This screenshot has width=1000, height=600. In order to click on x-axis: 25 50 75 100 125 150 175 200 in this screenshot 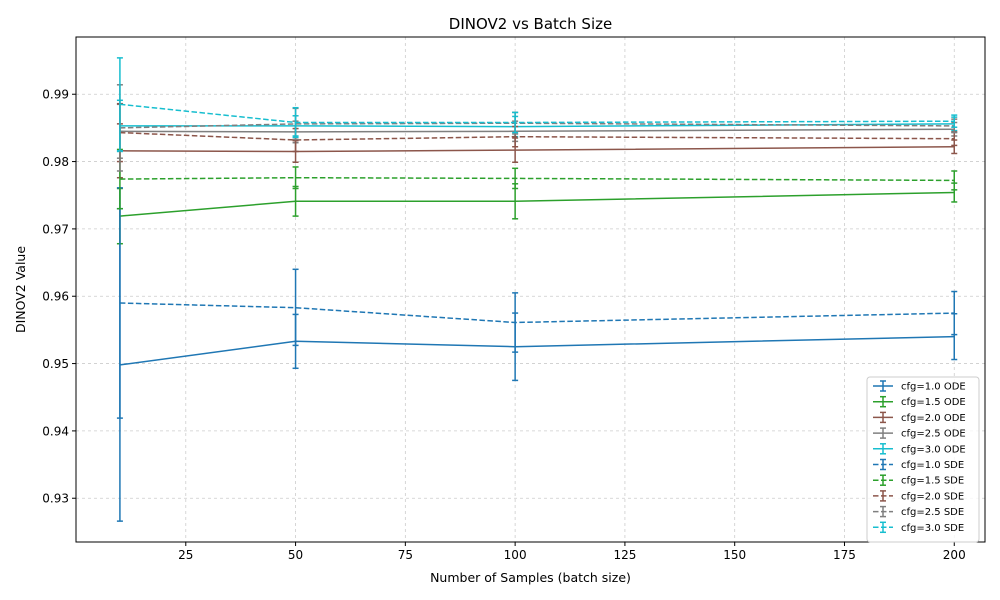, I will do `click(572, 552)`.